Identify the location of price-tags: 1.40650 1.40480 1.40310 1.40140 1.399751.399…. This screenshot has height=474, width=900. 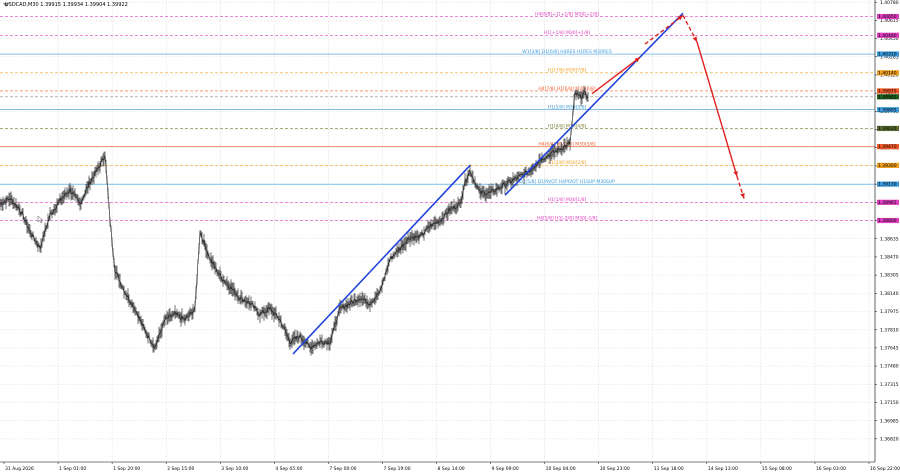
(888, 118).